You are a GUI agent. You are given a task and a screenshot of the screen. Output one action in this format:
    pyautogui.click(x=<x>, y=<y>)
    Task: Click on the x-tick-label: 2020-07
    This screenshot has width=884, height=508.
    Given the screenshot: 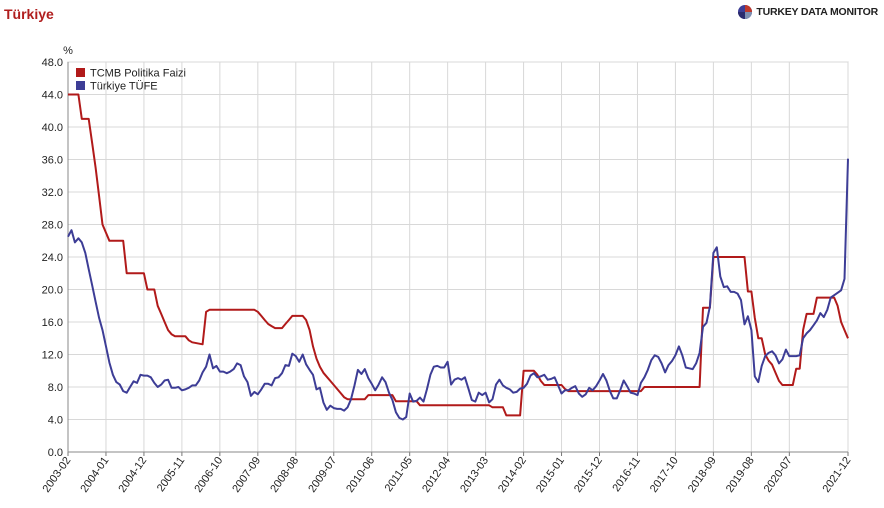 What is the action you would take?
    pyautogui.click(x=778, y=475)
    